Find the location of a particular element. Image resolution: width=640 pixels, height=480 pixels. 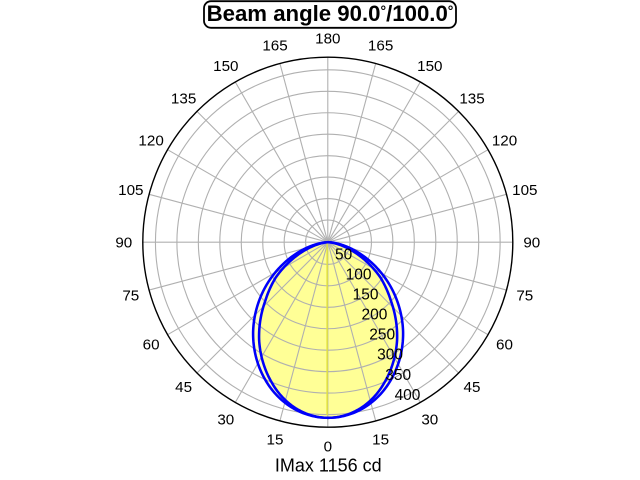

svg-text: 250 is located at coordinates (382, 335).